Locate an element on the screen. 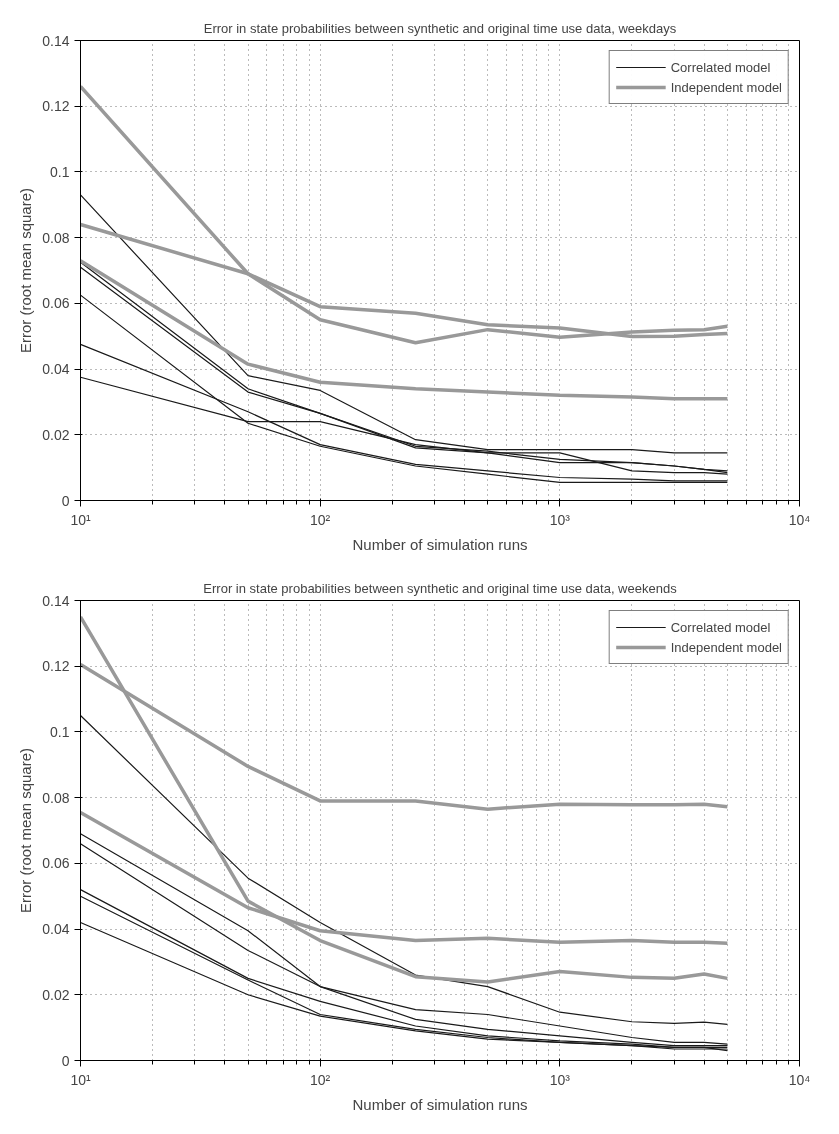  chart-title: Error in state probabilities between synthetic and original time use data, weekdays is located at coordinates (440, 28).